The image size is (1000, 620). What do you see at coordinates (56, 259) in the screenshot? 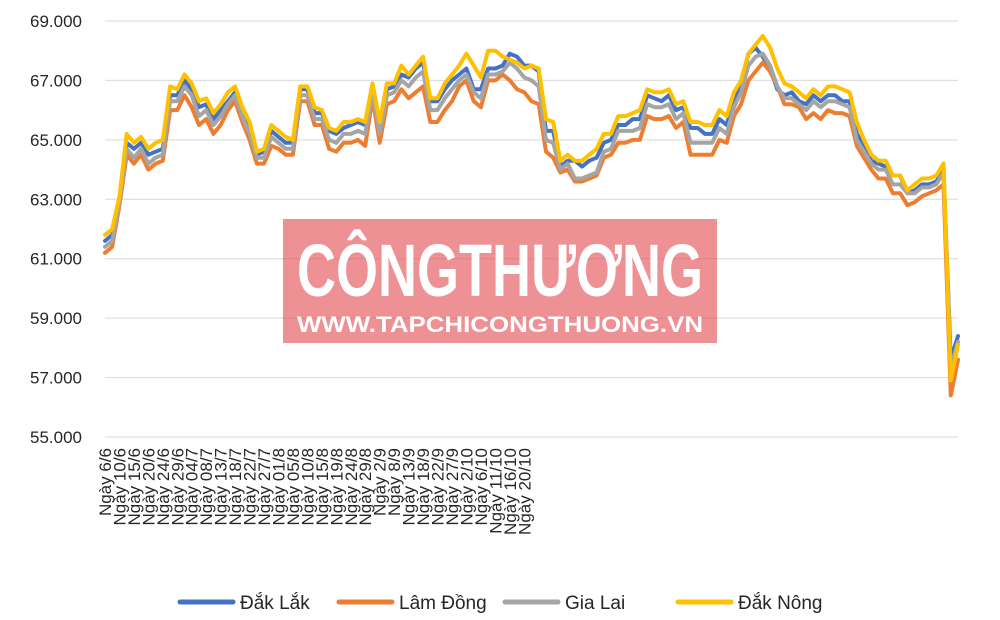
I see `y-tick-label: 61.000` at bounding box center [56, 259].